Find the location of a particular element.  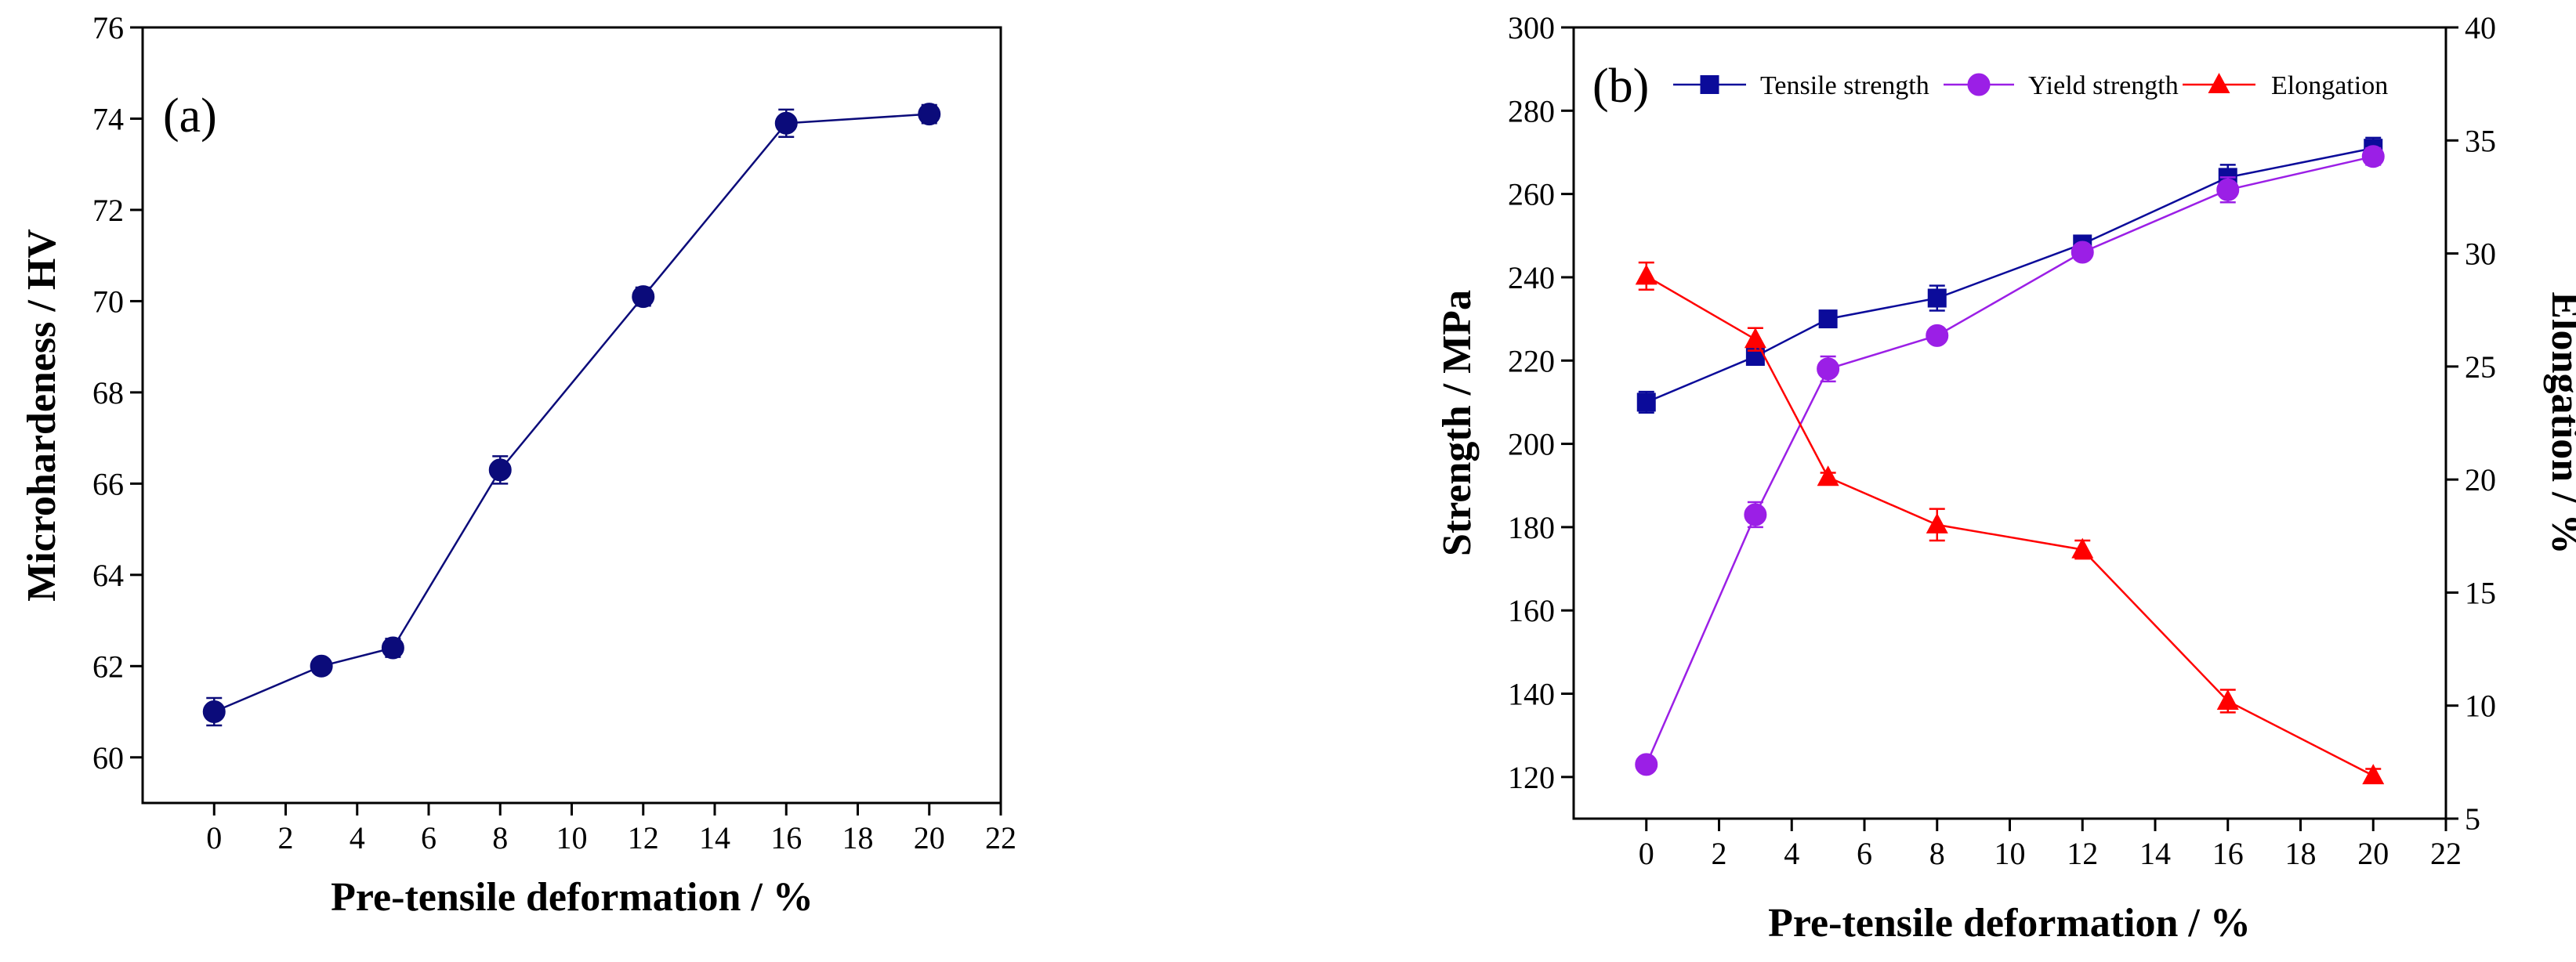

y2-tick-label: 30 is located at coordinates (2480, 254).